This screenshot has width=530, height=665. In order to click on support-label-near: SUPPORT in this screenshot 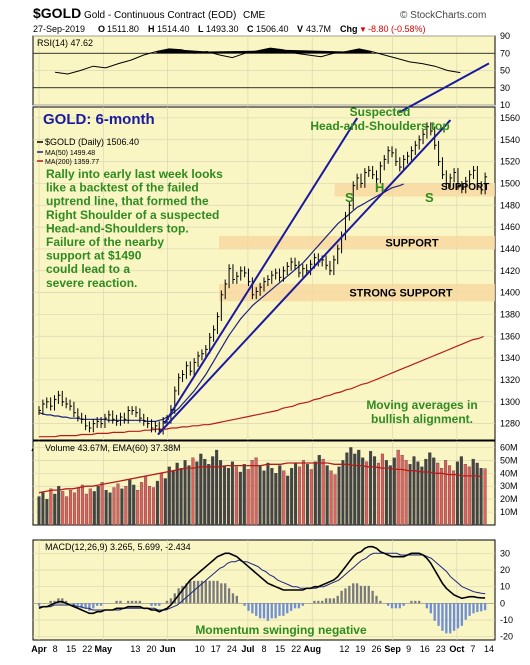, I will do `click(465, 187)`.